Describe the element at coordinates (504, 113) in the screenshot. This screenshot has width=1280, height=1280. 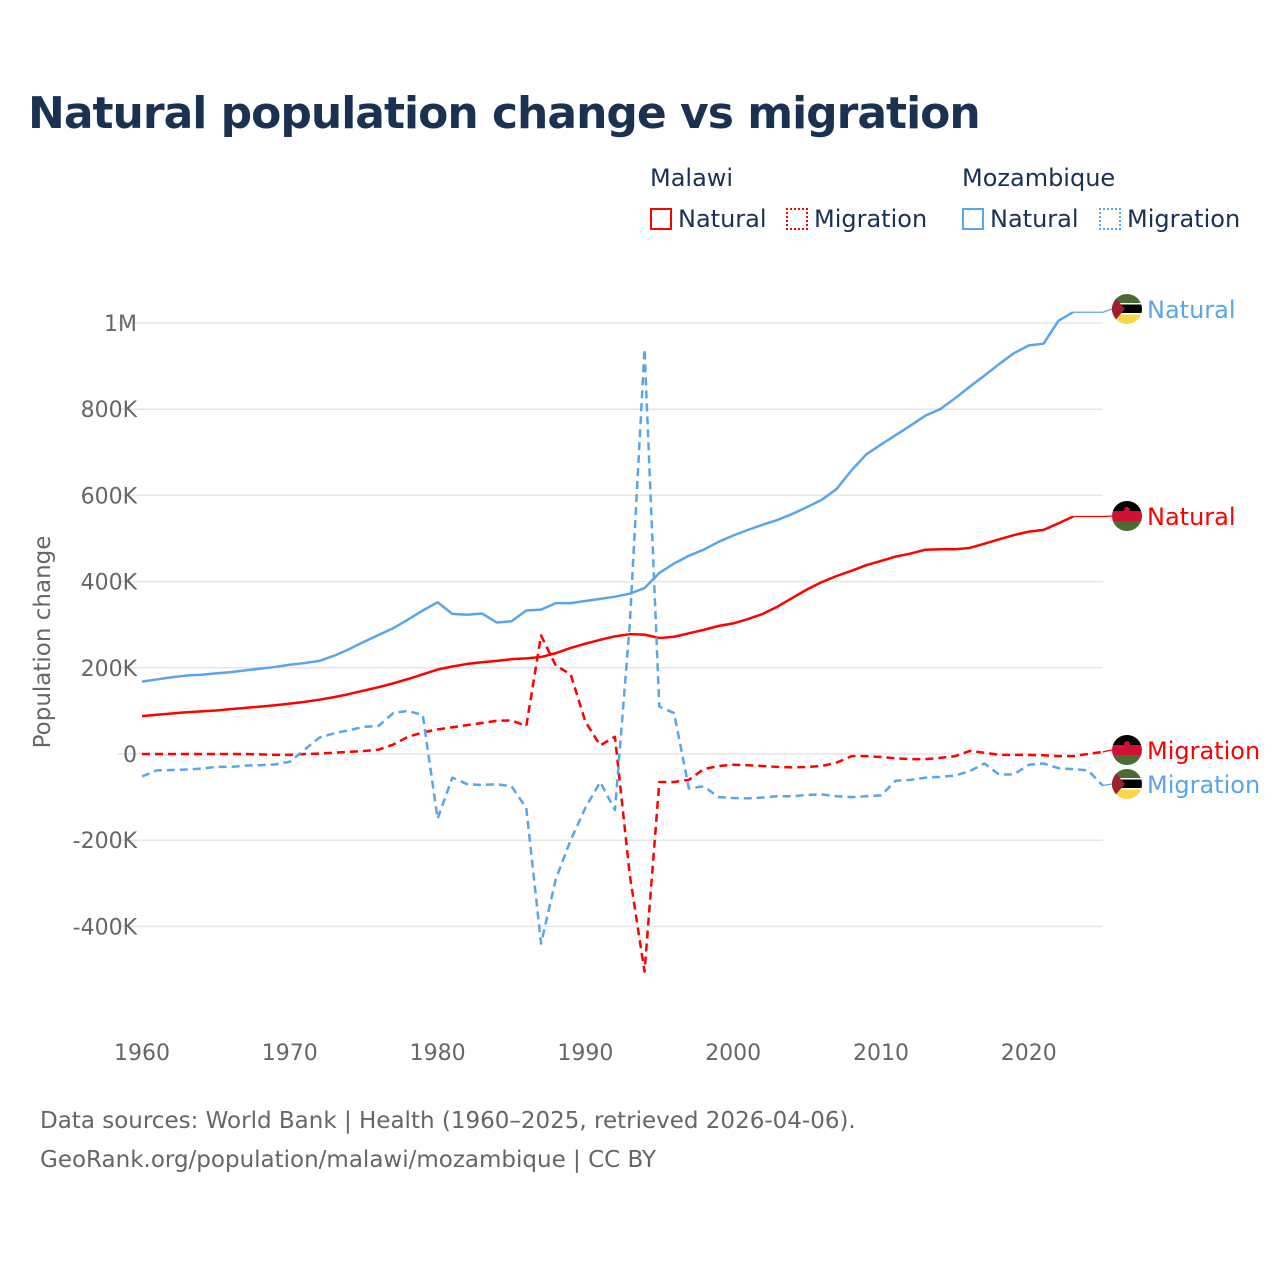
I see `chart-title: Natural population change vs migration` at that location.